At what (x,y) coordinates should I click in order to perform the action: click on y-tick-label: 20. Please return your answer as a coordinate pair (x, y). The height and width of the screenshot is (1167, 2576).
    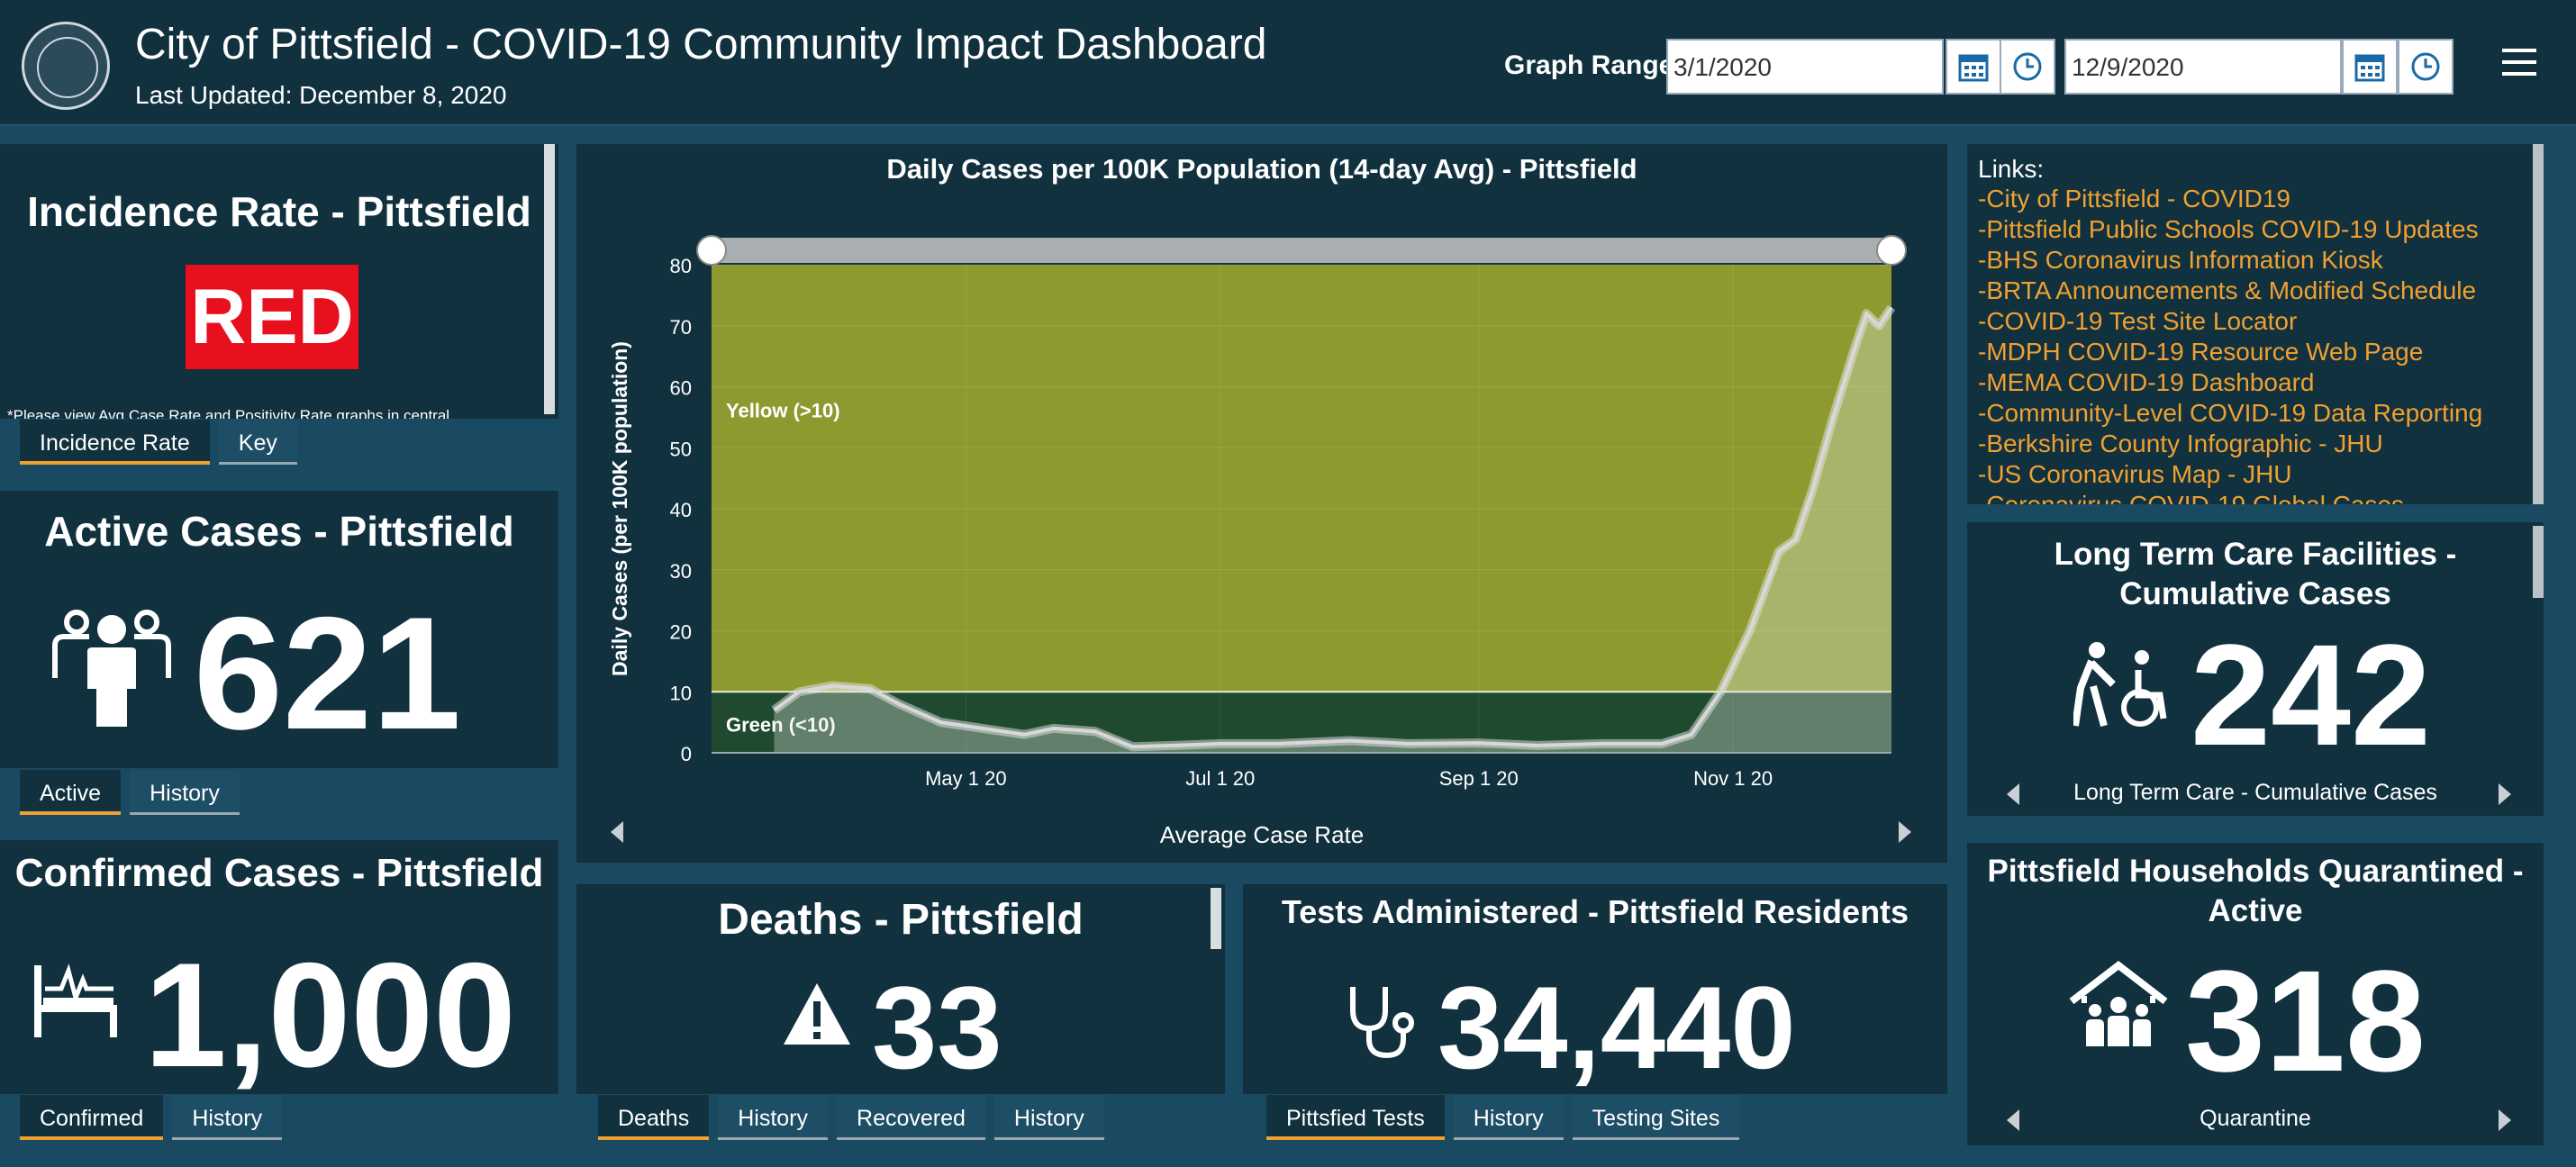
    Looking at the image, I should click on (681, 632).